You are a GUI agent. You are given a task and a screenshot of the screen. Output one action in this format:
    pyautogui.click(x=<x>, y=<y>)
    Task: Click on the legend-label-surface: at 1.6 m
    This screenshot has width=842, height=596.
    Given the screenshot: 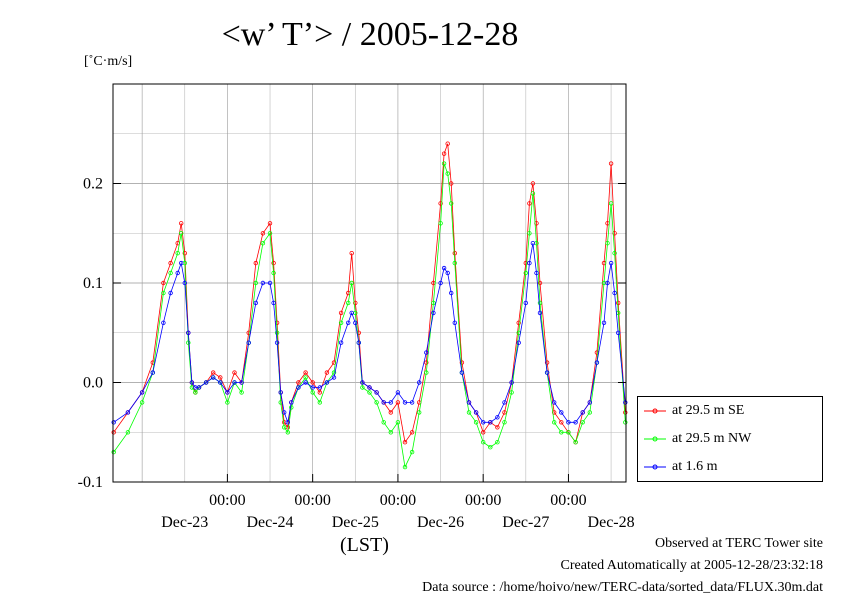 What is the action you would take?
    pyautogui.click(x=695, y=466)
    